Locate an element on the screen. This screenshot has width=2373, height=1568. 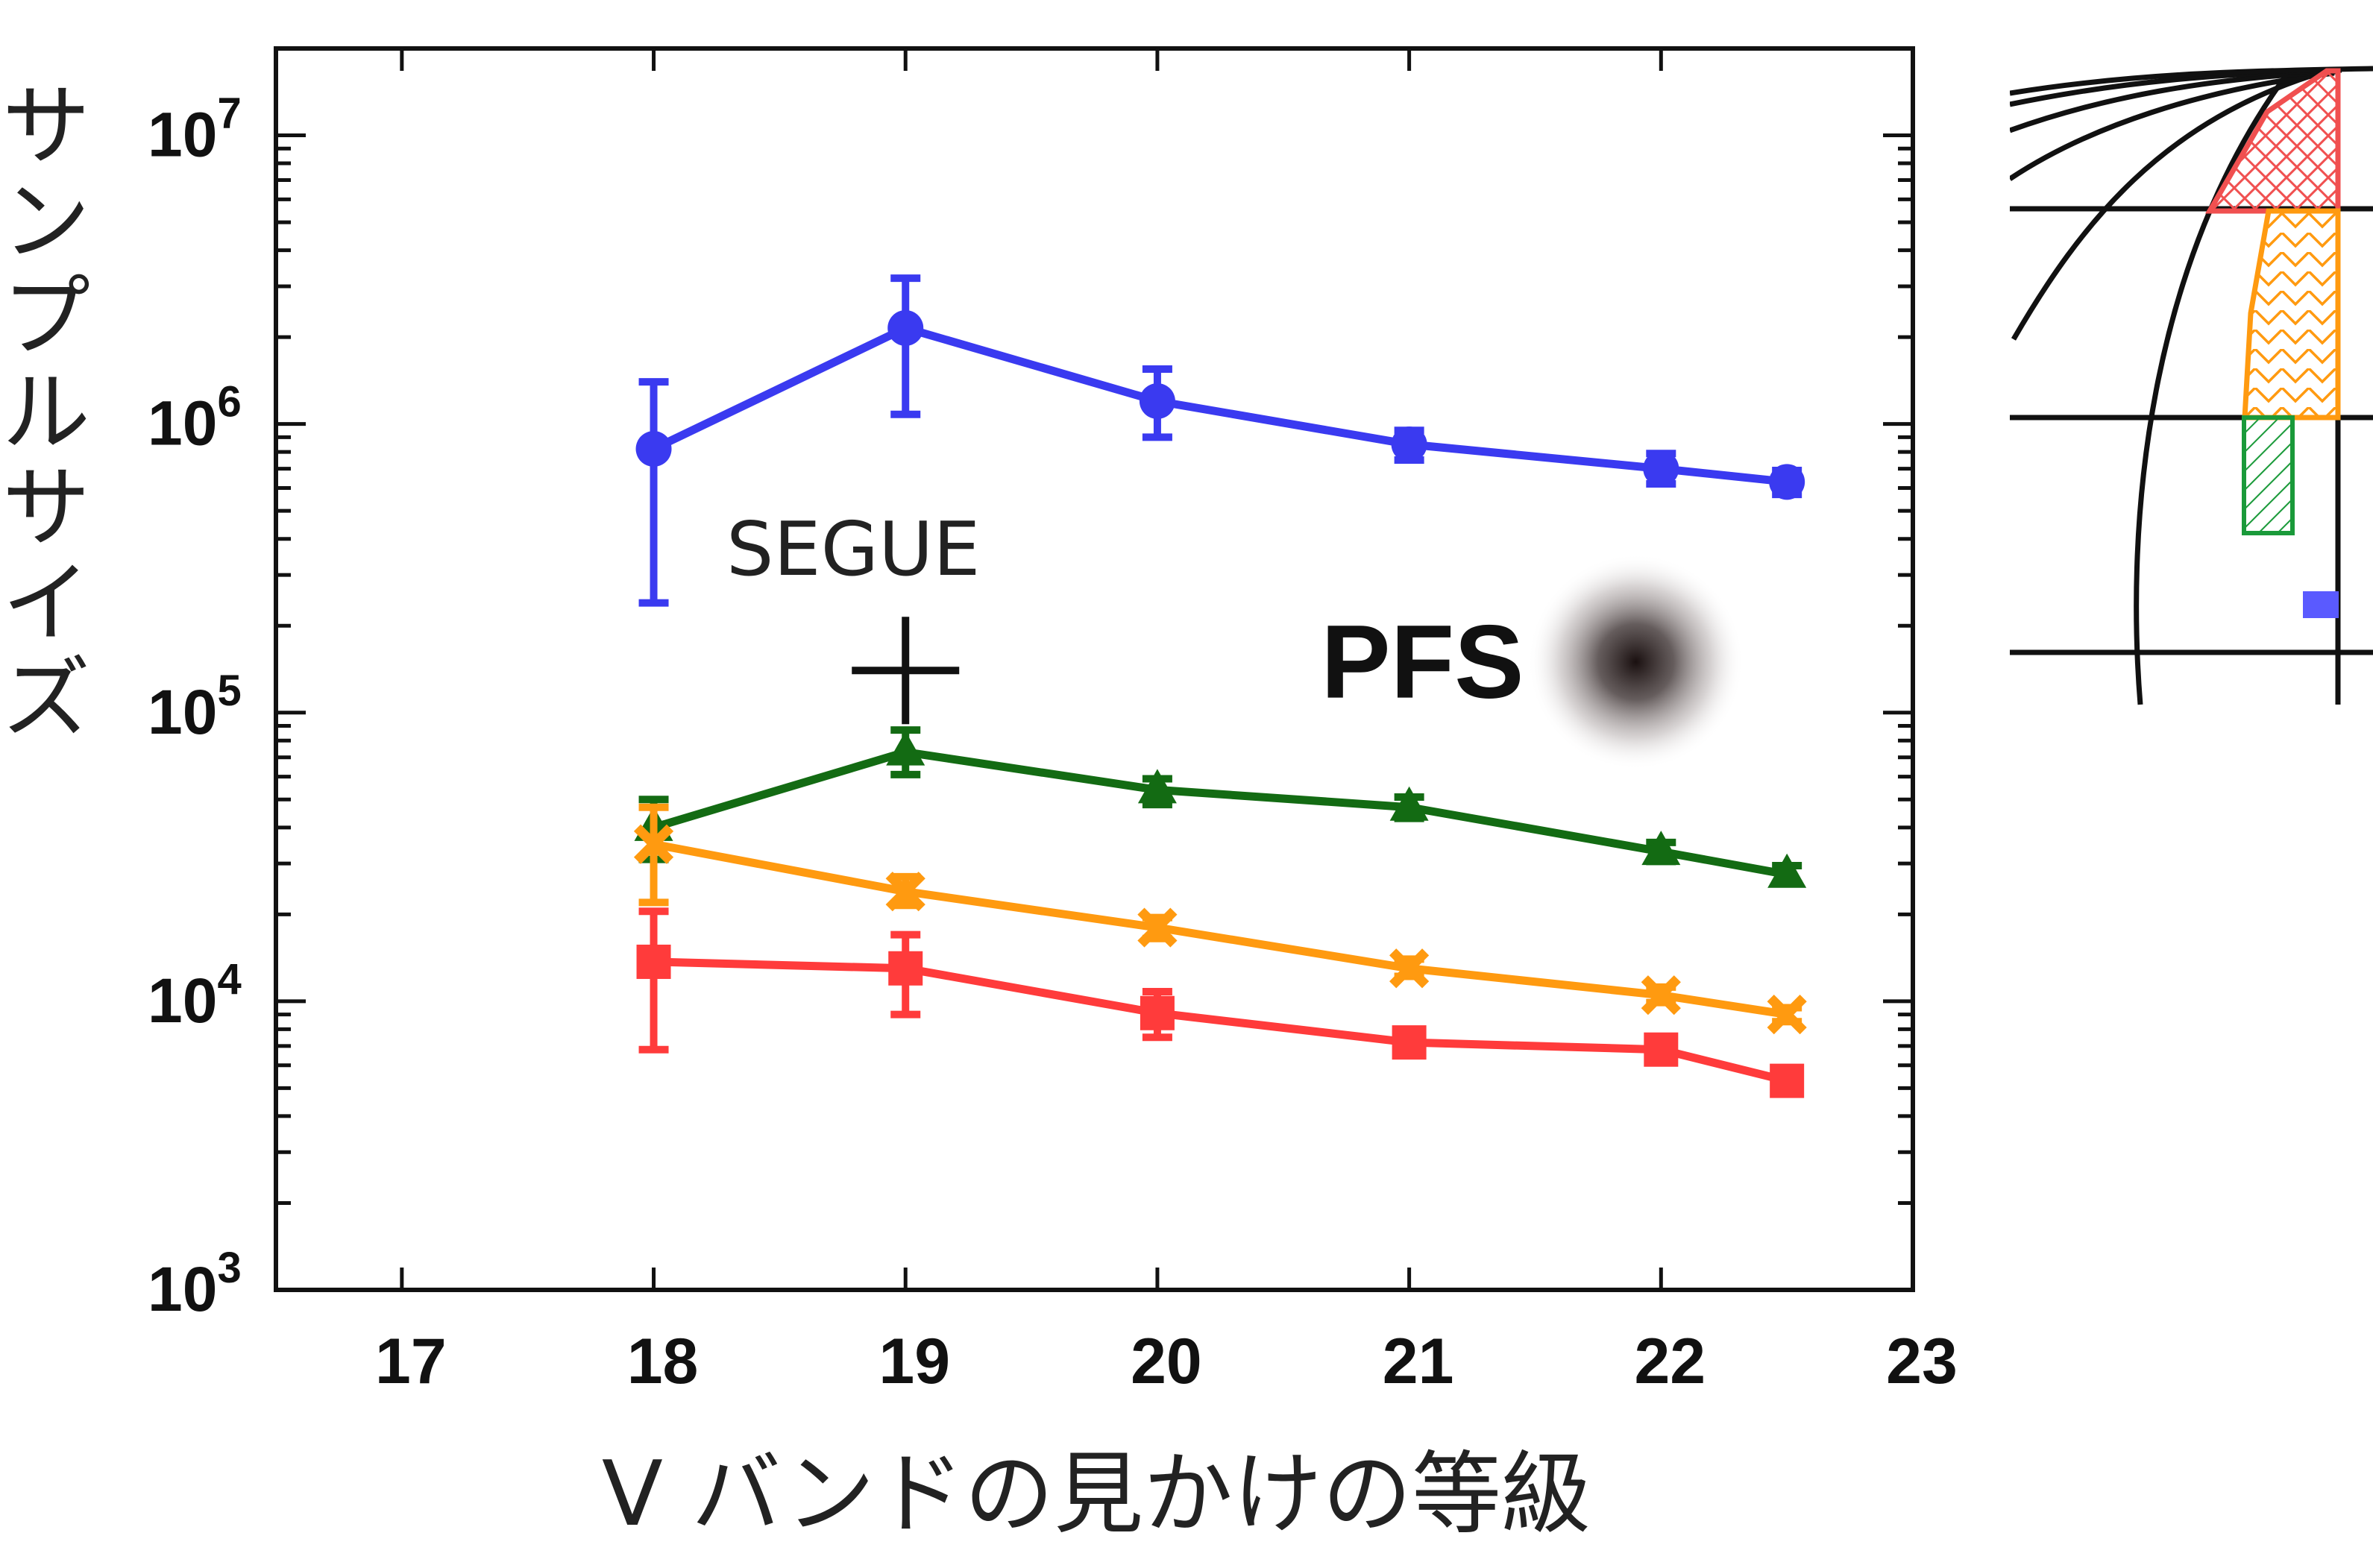
pfs-label: PFS is located at coordinates (1422, 661).